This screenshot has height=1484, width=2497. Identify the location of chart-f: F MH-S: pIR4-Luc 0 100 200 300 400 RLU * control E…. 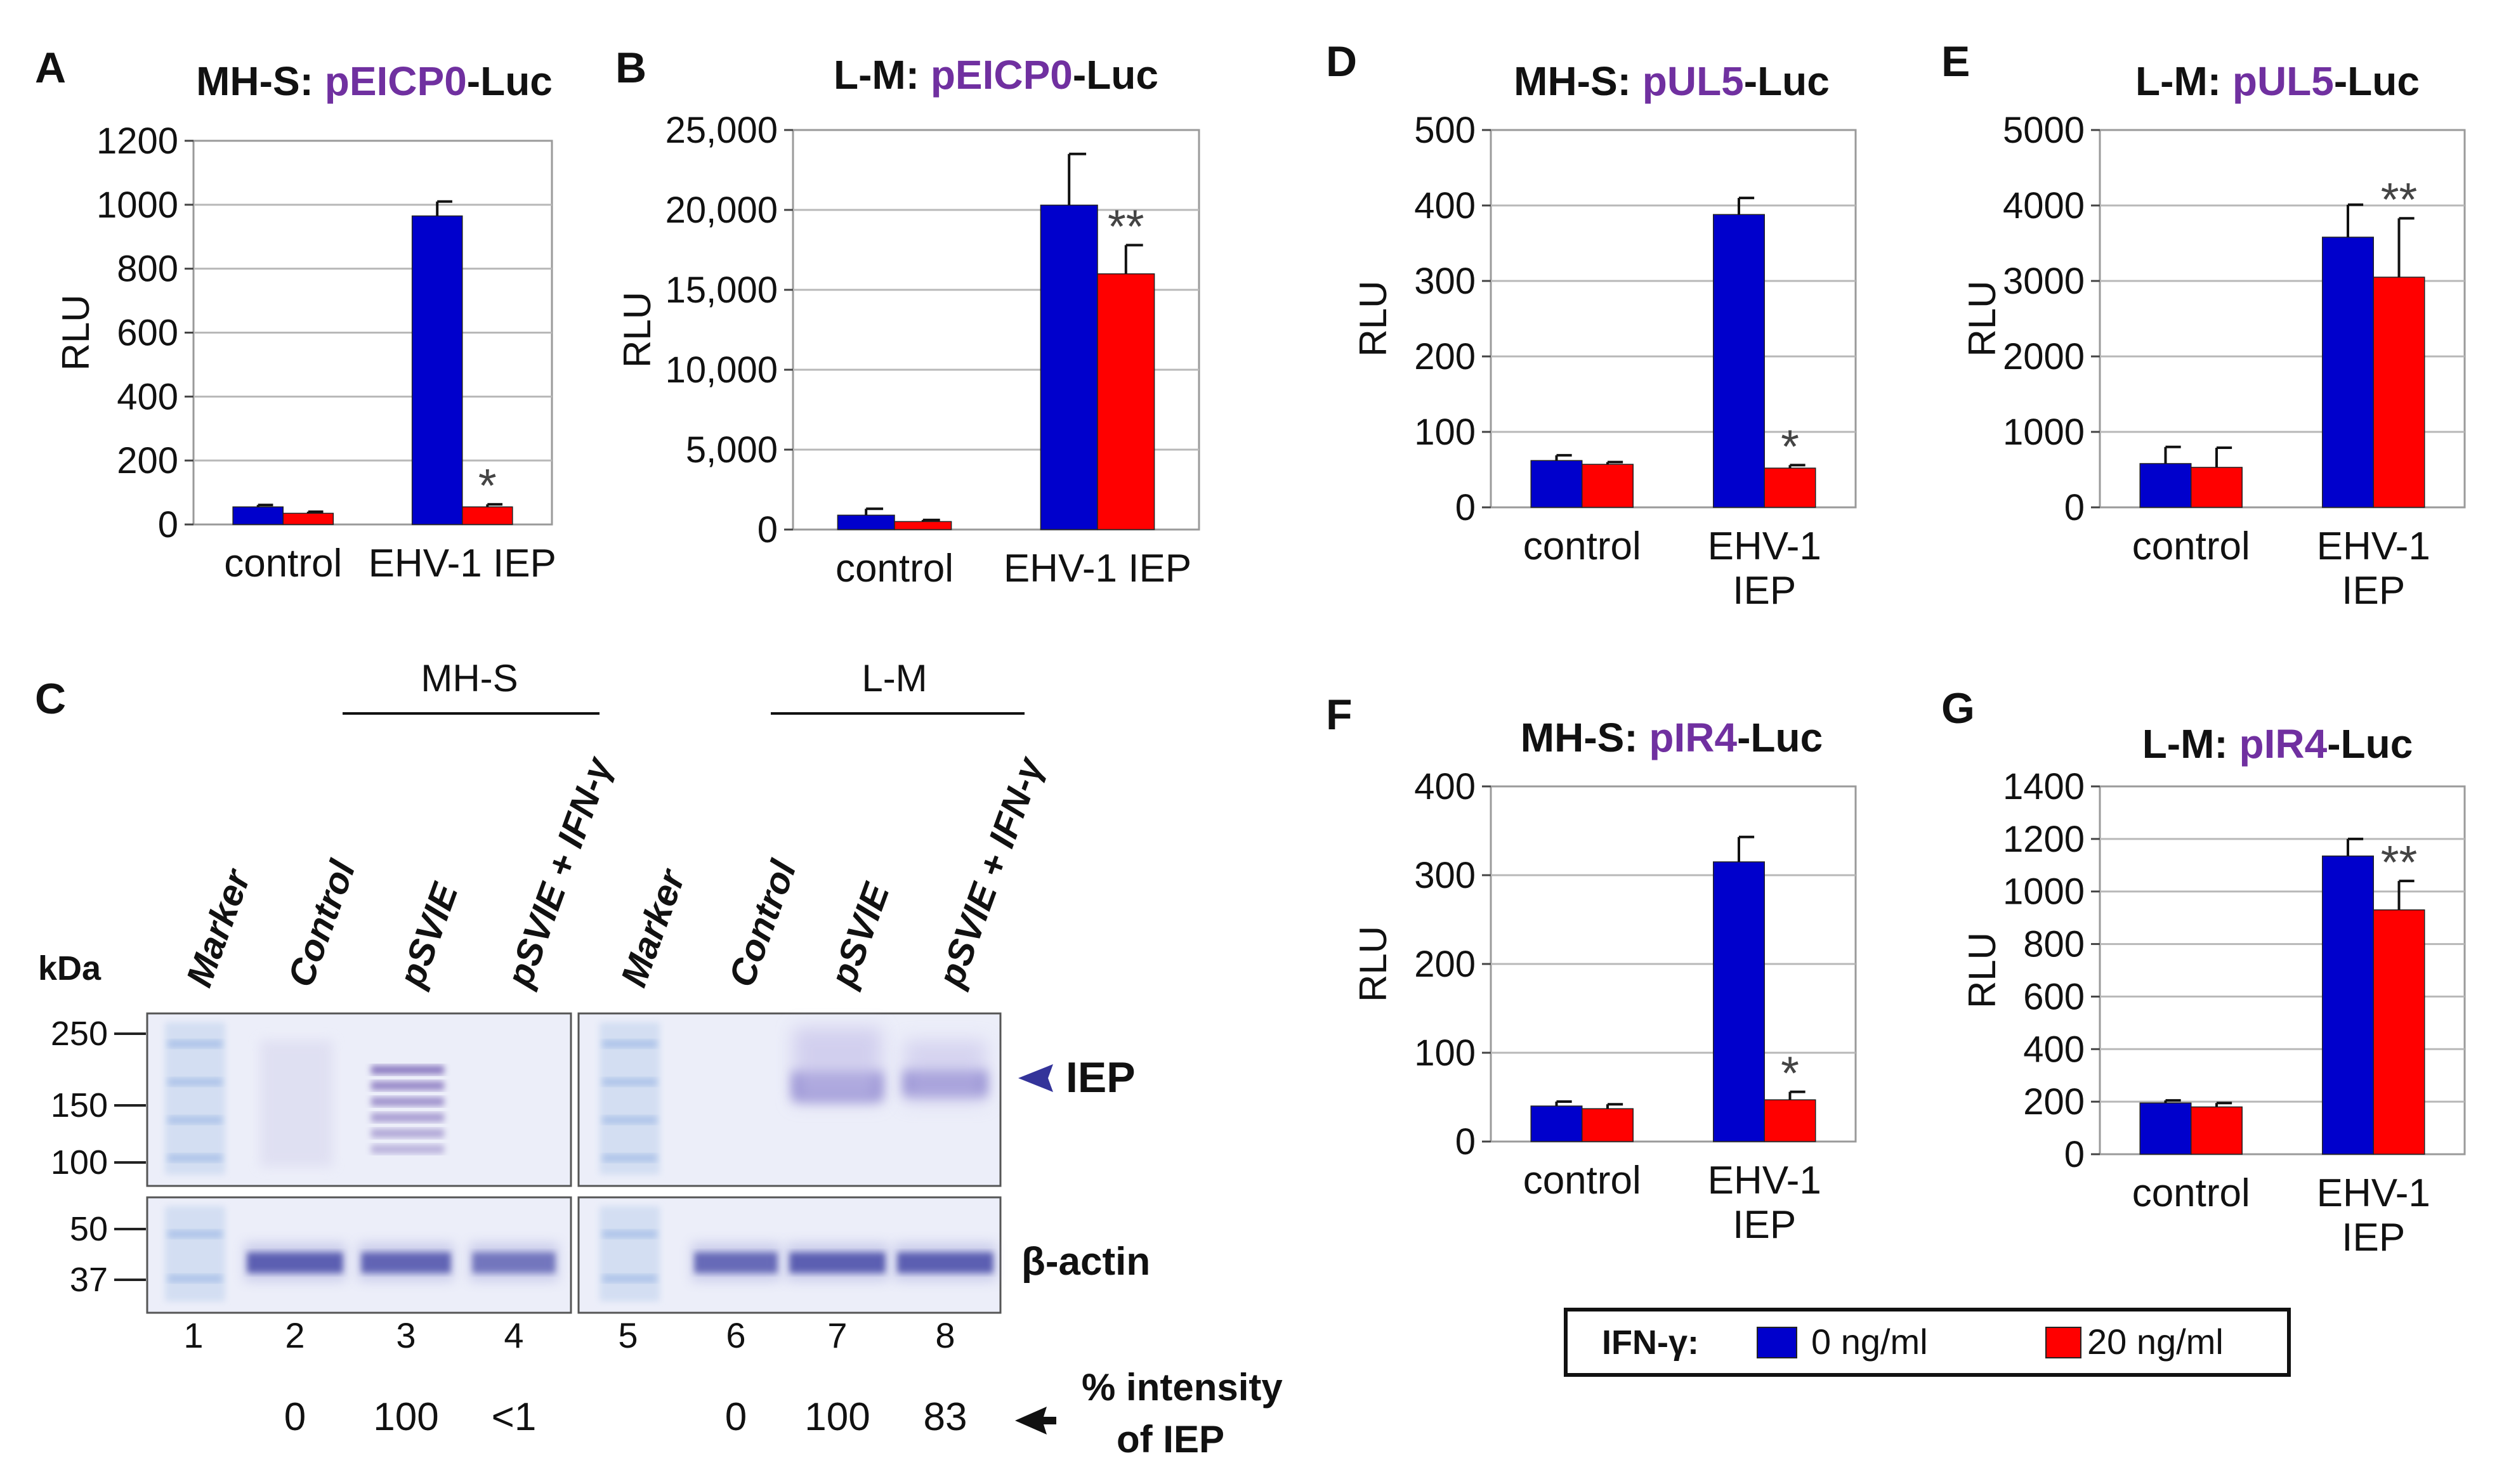
(1591, 969).